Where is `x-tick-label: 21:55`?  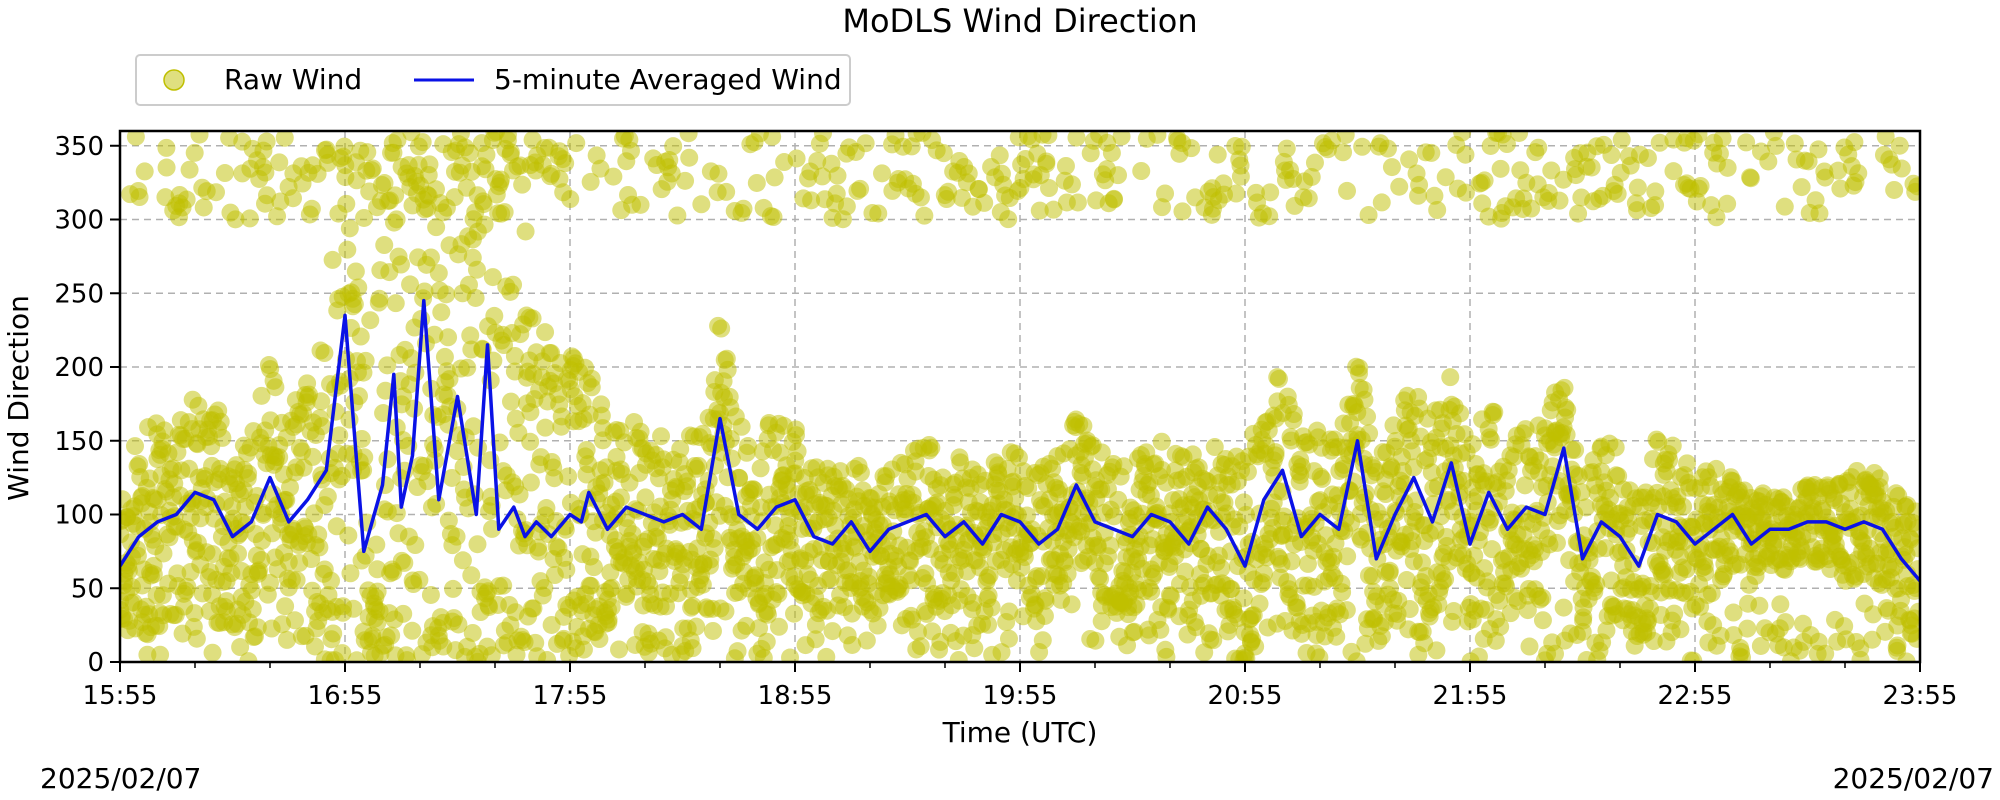 x-tick-label: 21:55 is located at coordinates (1470, 696).